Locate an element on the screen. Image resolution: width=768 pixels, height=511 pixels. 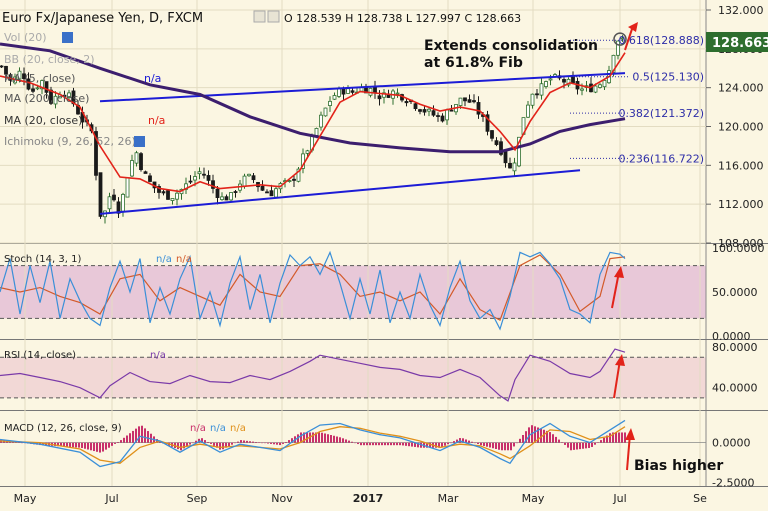
stoch-y-tick: 50.0000 is located at coordinates (735, 292).